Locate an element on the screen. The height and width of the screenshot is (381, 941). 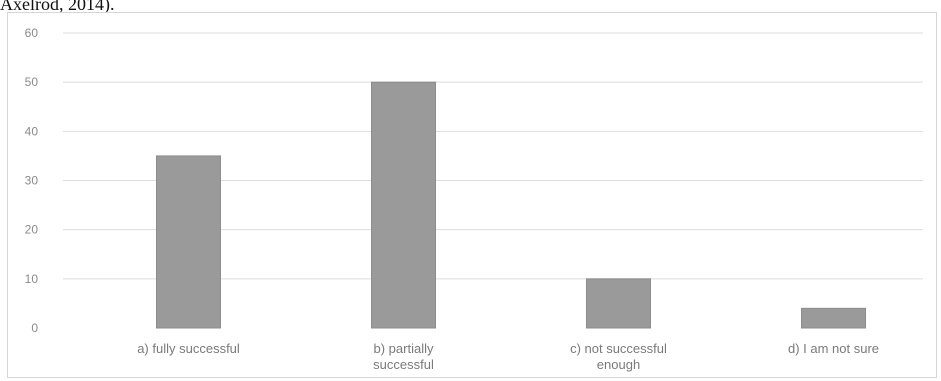
y-tick-label-10: 10 is located at coordinates (32, 279).